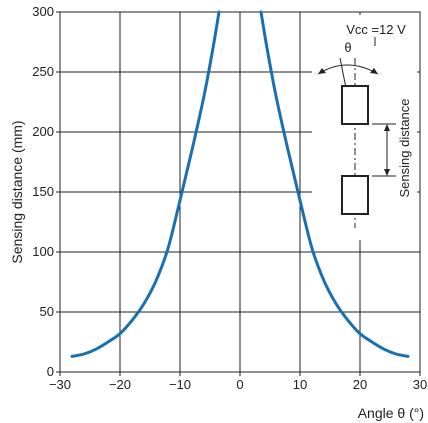 The width and height of the screenshot is (428, 423). What do you see at coordinates (322, 71) in the screenshot?
I see `arc-arrow-left` at bounding box center [322, 71].